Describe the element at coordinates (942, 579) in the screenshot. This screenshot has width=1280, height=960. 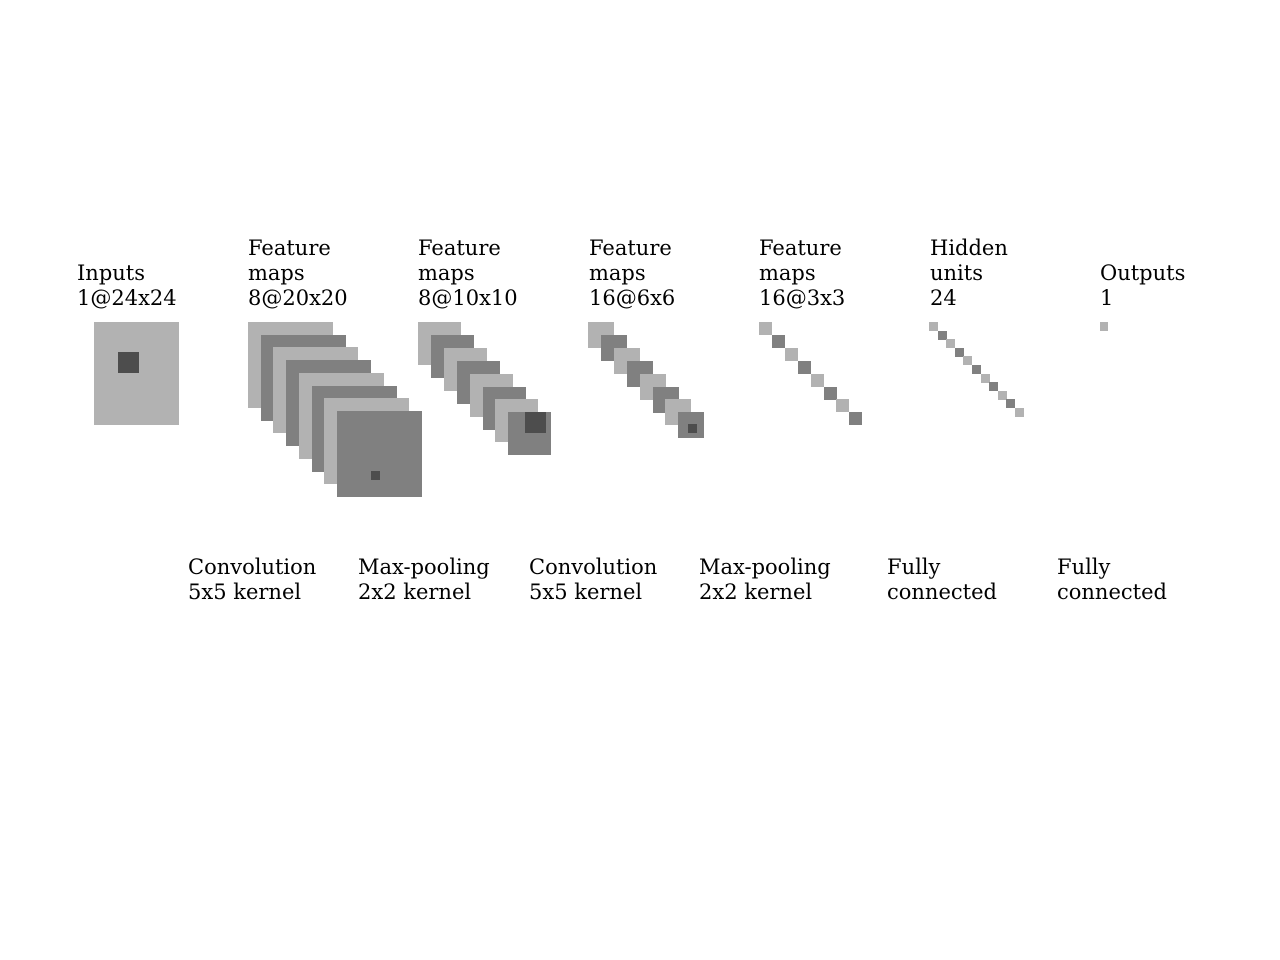
I see `op-label-fc1: Fully connected` at that location.